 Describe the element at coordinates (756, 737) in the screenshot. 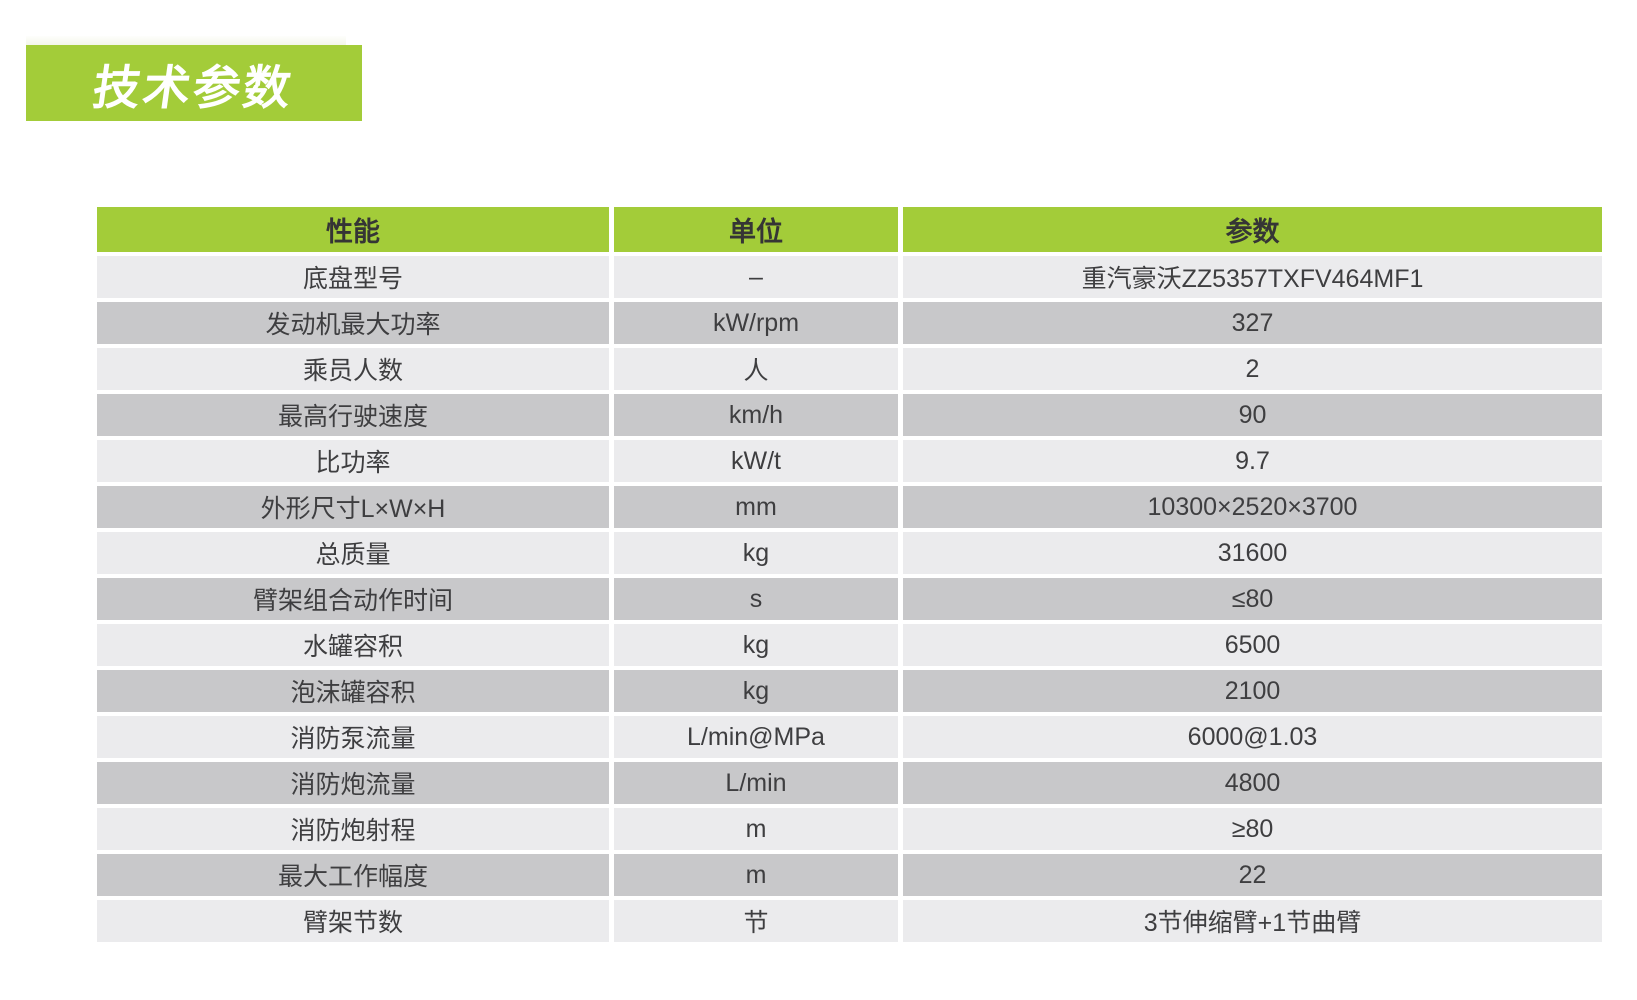

I see `unit-cell: L/min@MPa` at that location.